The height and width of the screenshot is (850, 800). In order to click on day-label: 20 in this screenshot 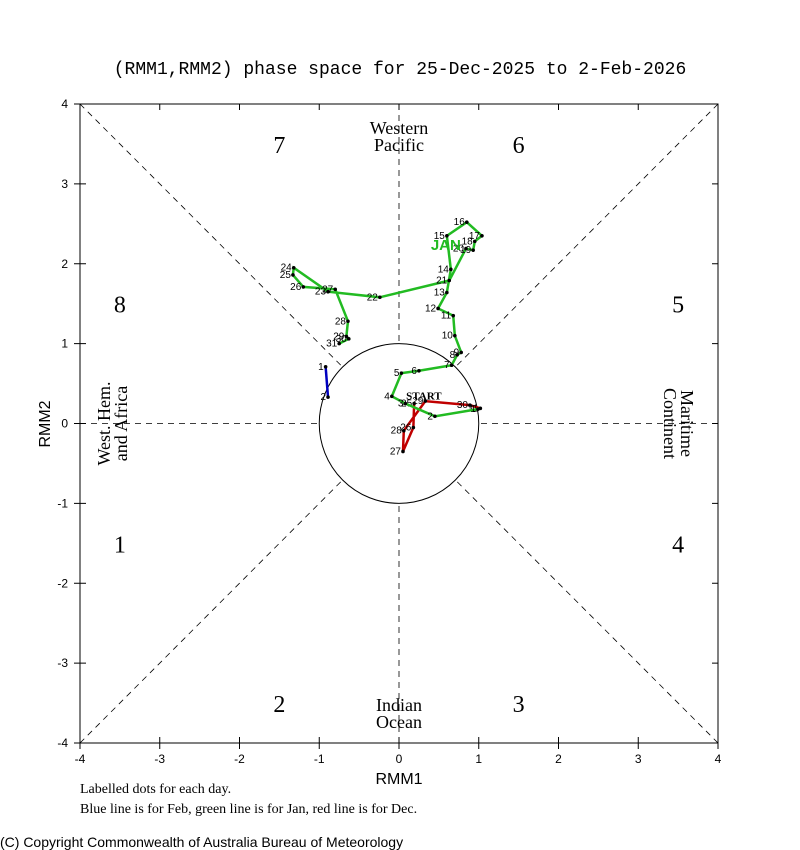, I will do `click(459, 249)`.